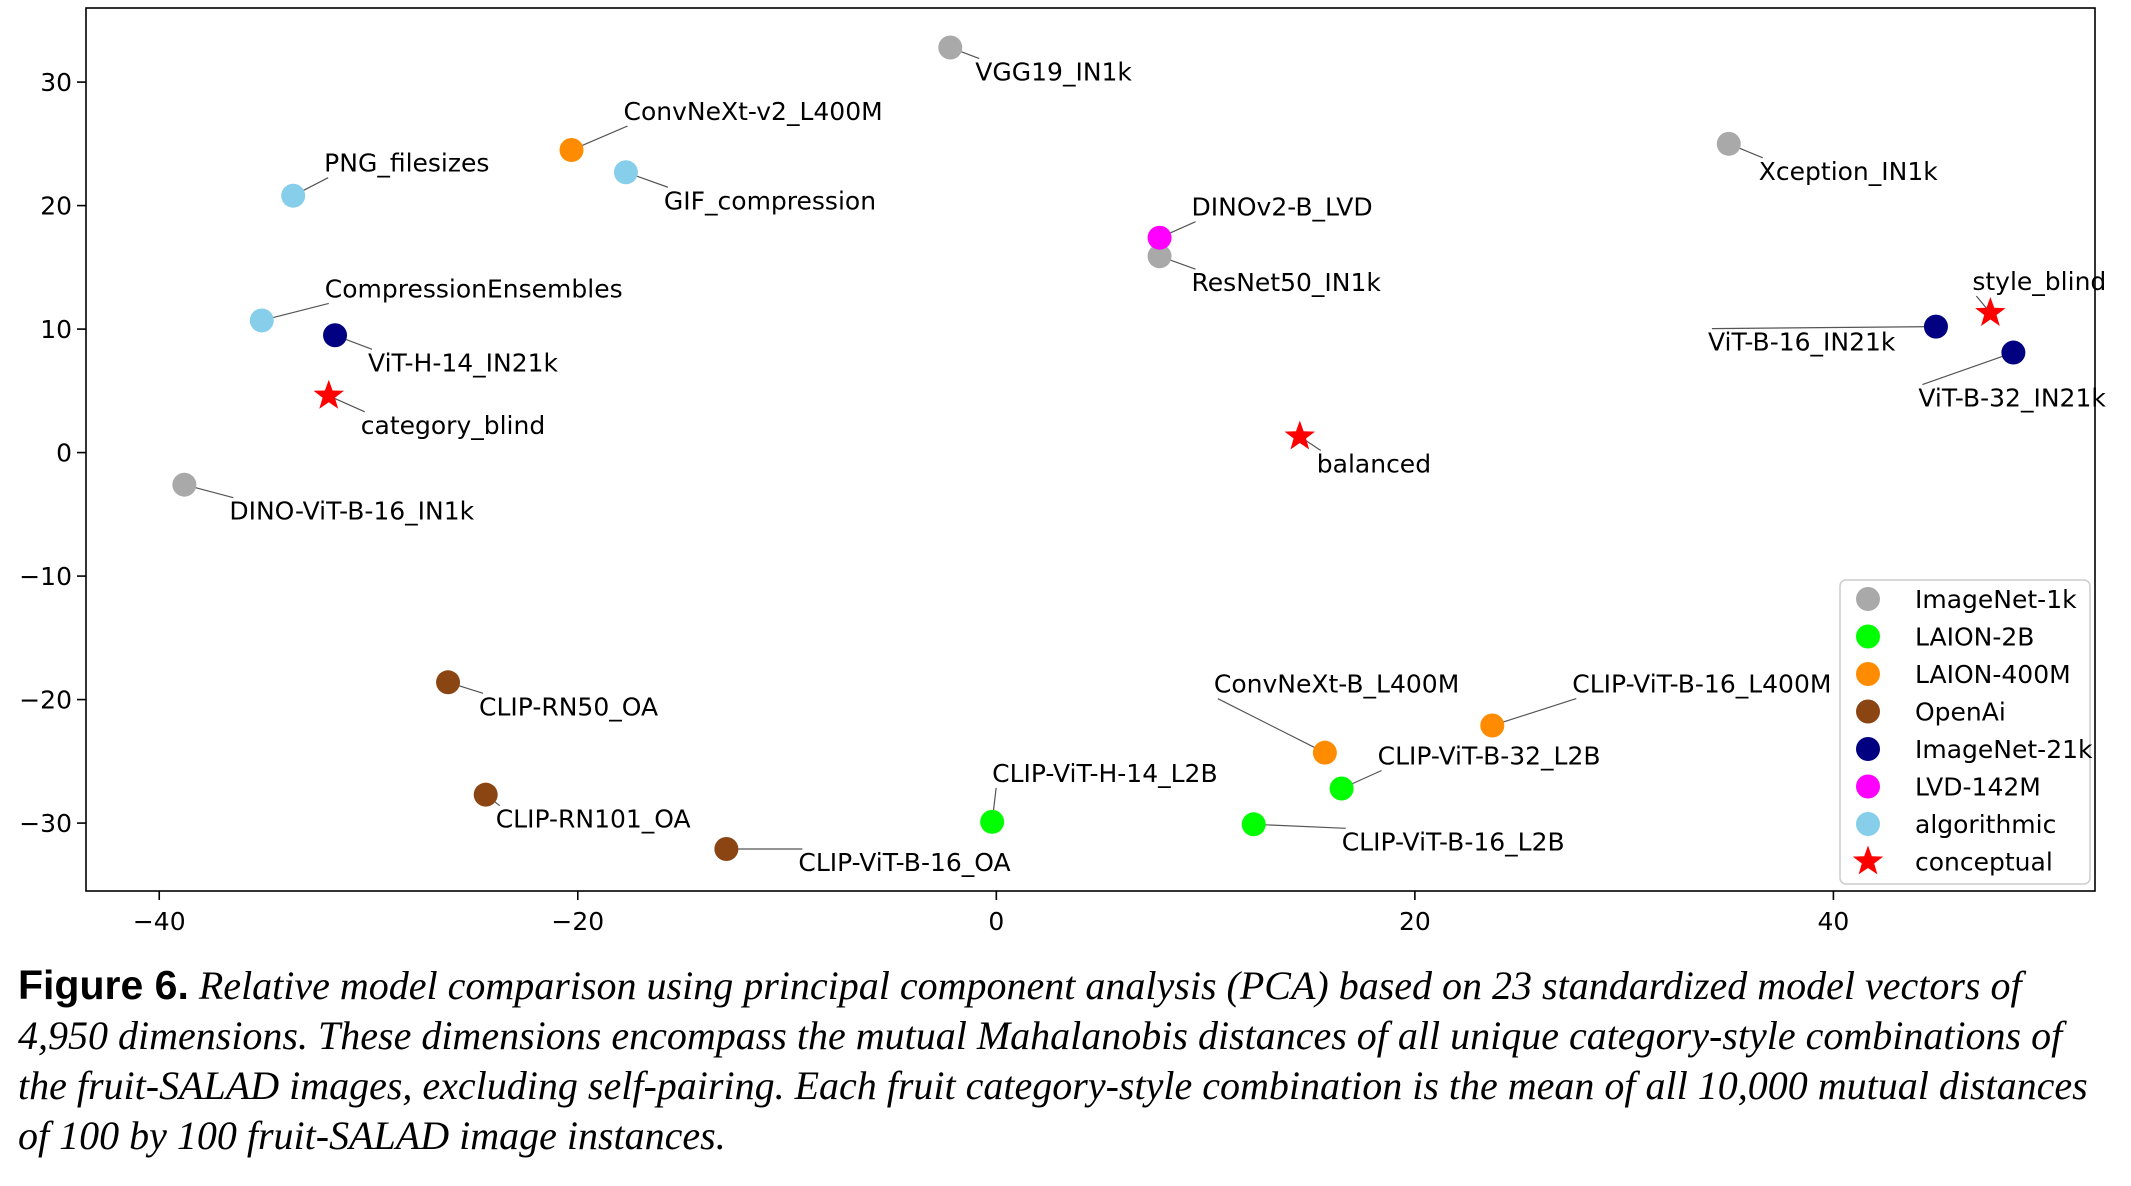  Describe the element at coordinates (1453, 841) in the screenshot. I see `point-label: CLIP-ViT-B-16_L2B` at that location.